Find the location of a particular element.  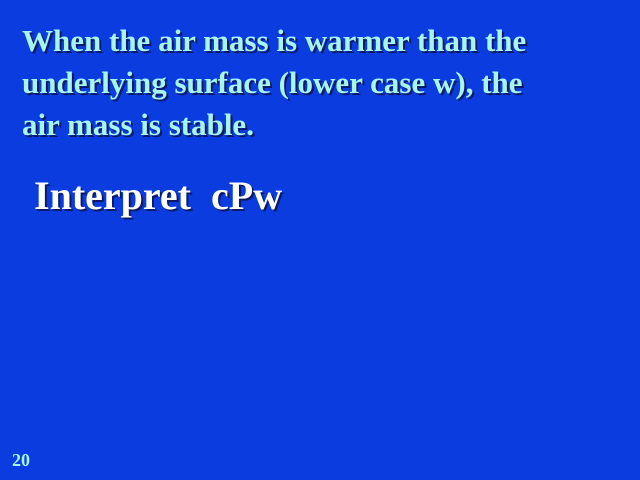

heading-line: When the air mass is warmer than the is located at coordinates (274, 40).